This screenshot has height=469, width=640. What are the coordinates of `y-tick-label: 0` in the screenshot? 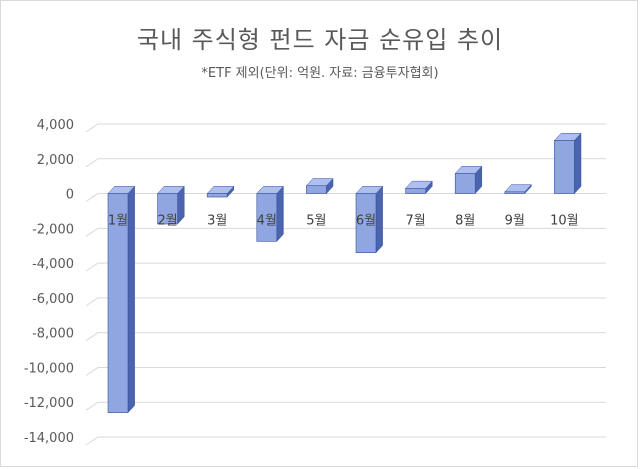 It's located at (70, 195).